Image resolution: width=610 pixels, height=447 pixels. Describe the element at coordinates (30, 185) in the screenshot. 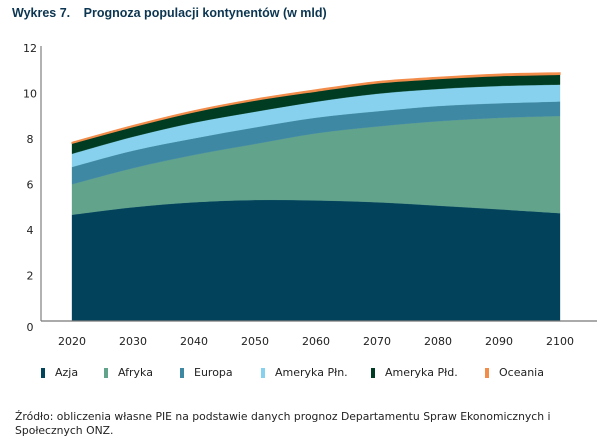

I see `y-tick-label: 6` at that location.